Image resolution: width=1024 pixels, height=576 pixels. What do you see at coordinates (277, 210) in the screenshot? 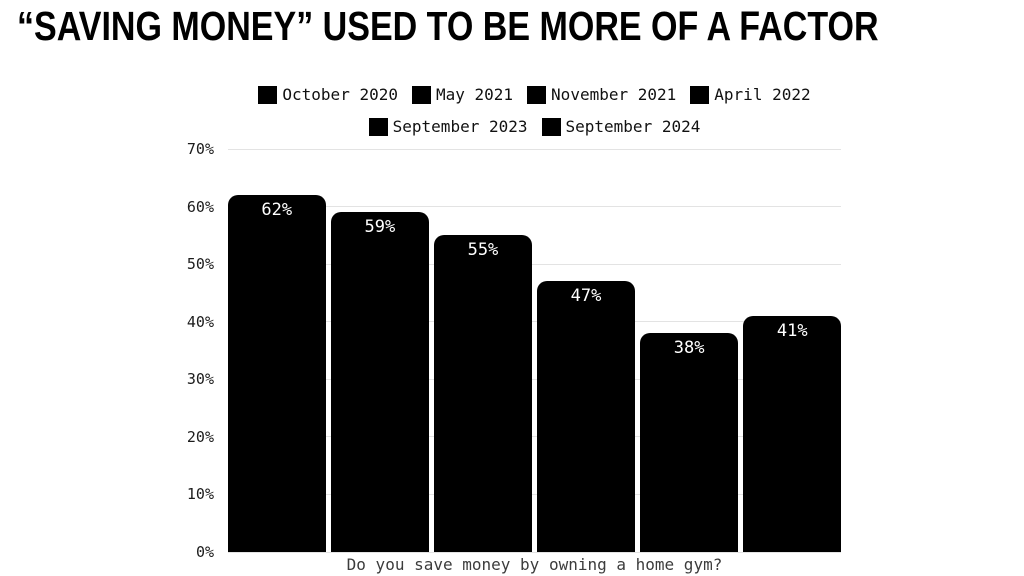
I see `bar-value-label: 62%` at bounding box center [277, 210].